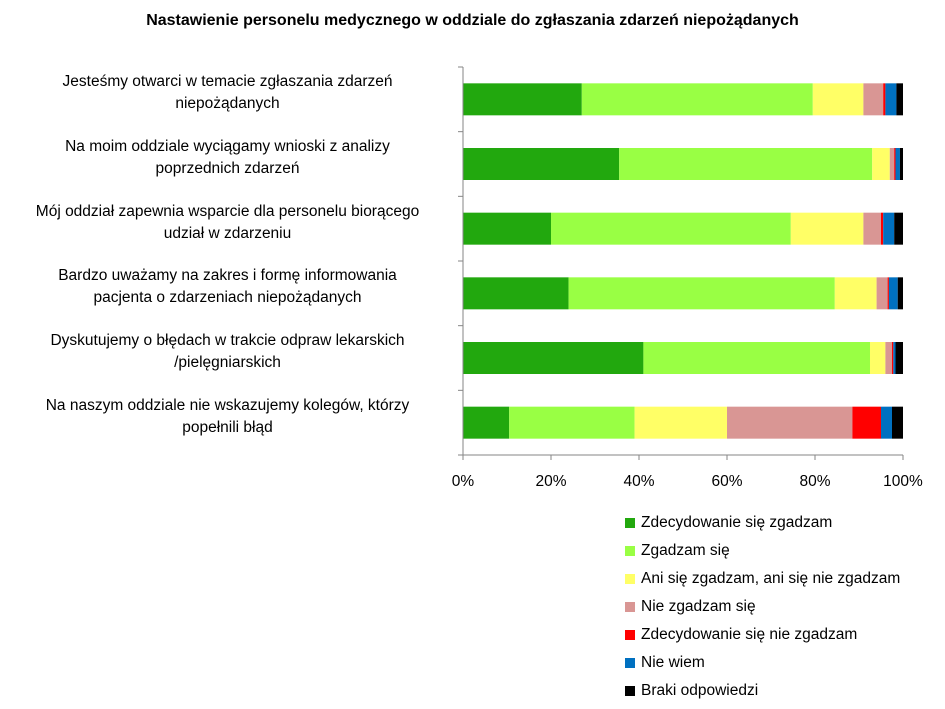  I want to click on category-label-line: niepożądanych, so click(227, 104).